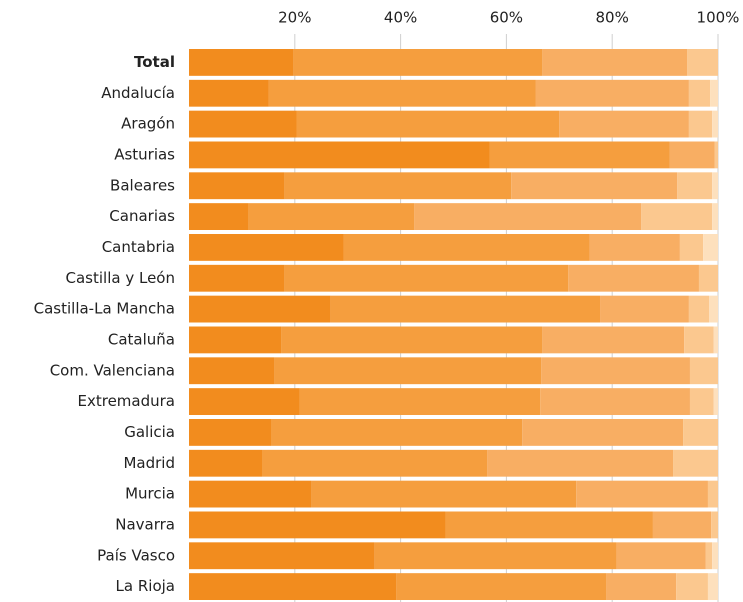  I want to click on y-tick-label: Andalucía, so click(138, 93).